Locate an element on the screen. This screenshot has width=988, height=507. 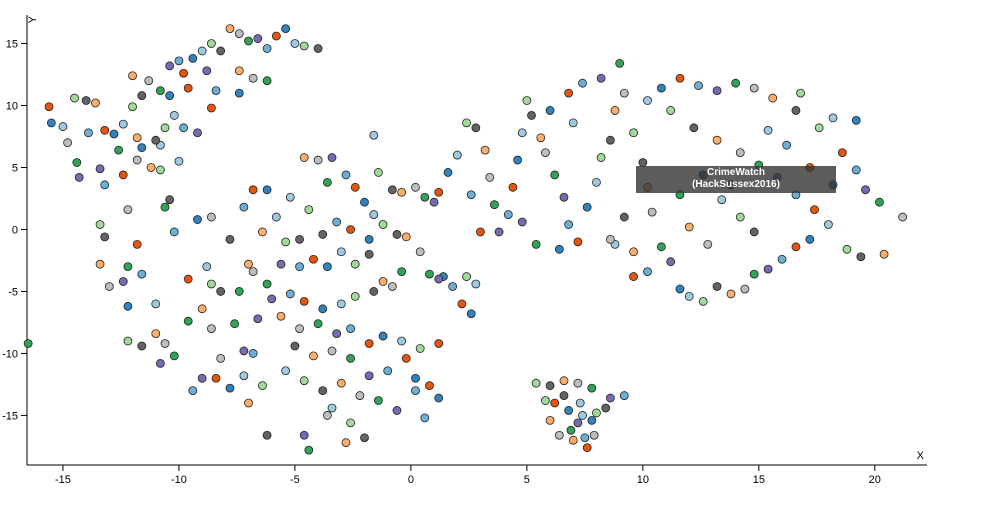
y-tick-label: 5 is located at coordinates (15, 168).